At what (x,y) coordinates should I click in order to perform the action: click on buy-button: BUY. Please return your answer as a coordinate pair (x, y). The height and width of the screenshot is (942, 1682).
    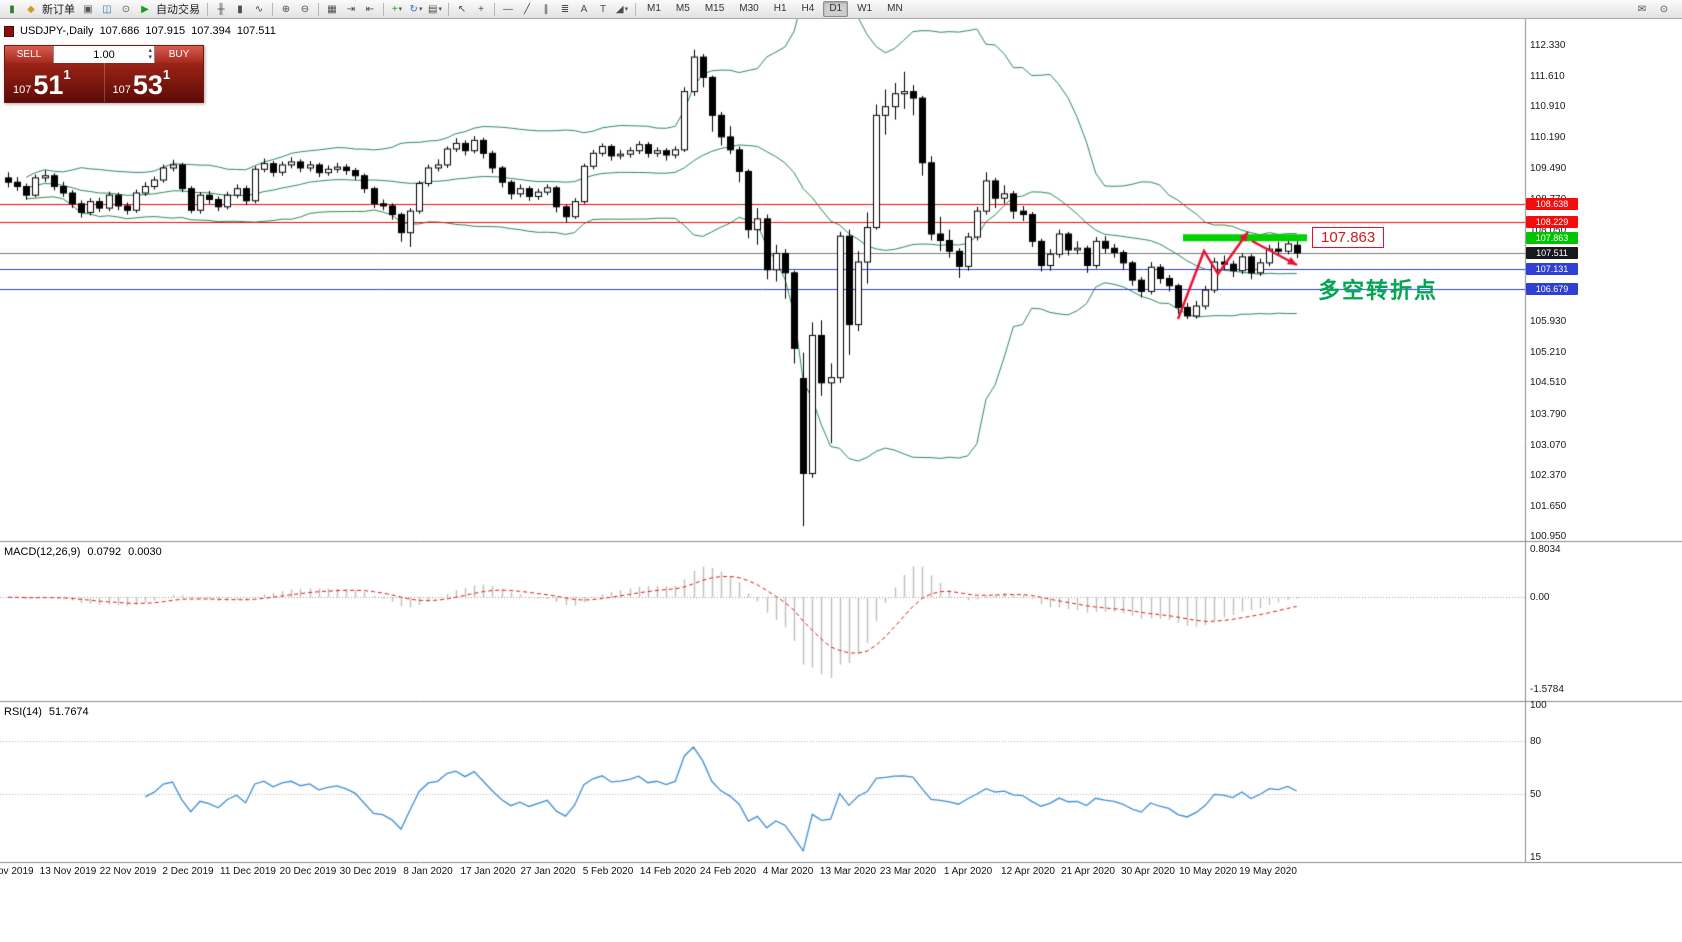
    Looking at the image, I should click on (179, 54).